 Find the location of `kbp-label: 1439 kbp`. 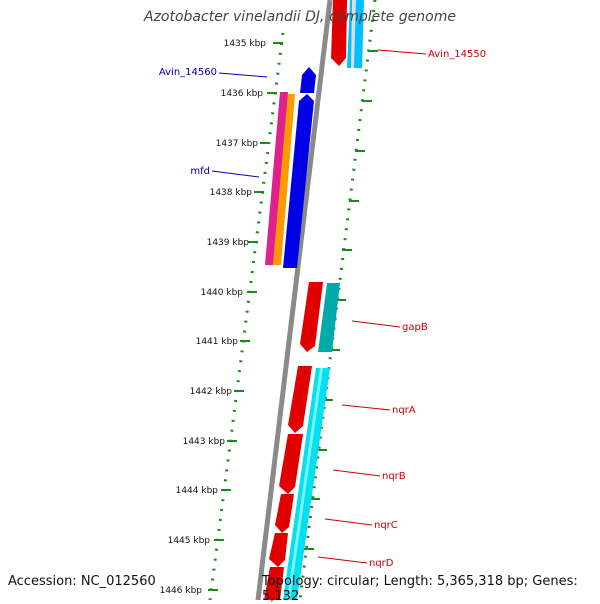

kbp-label: 1439 kbp is located at coordinates (228, 243).